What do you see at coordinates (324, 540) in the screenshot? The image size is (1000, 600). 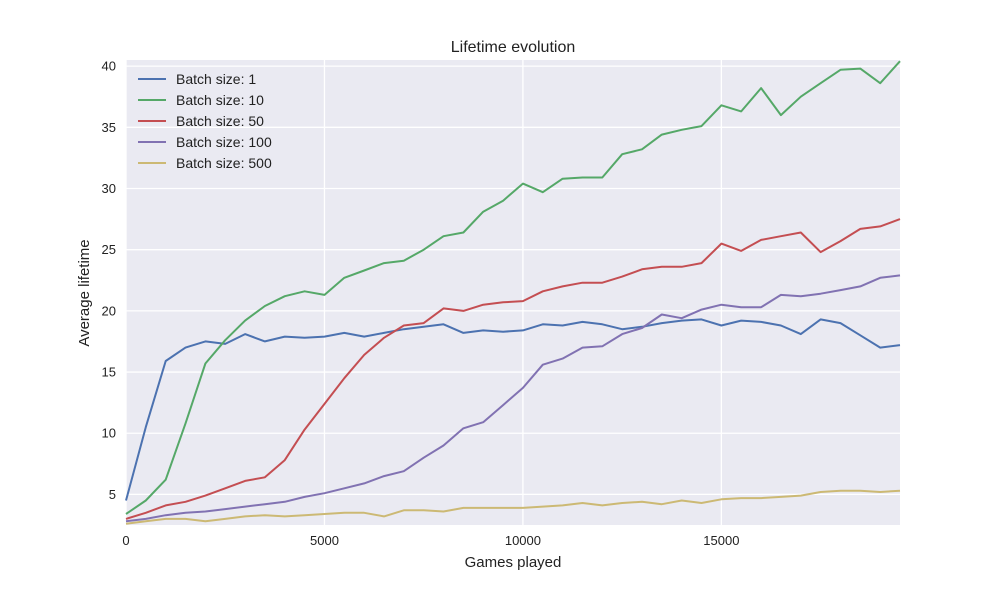 I see `x-tick-label: 5000` at bounding box center [324, 540].